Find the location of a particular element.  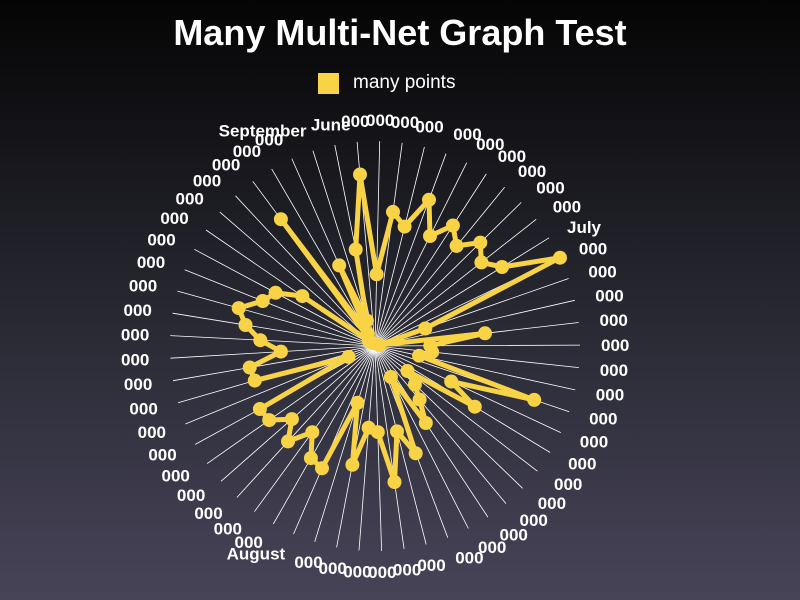

spoke-label: June is located at coordinates (331, 124).